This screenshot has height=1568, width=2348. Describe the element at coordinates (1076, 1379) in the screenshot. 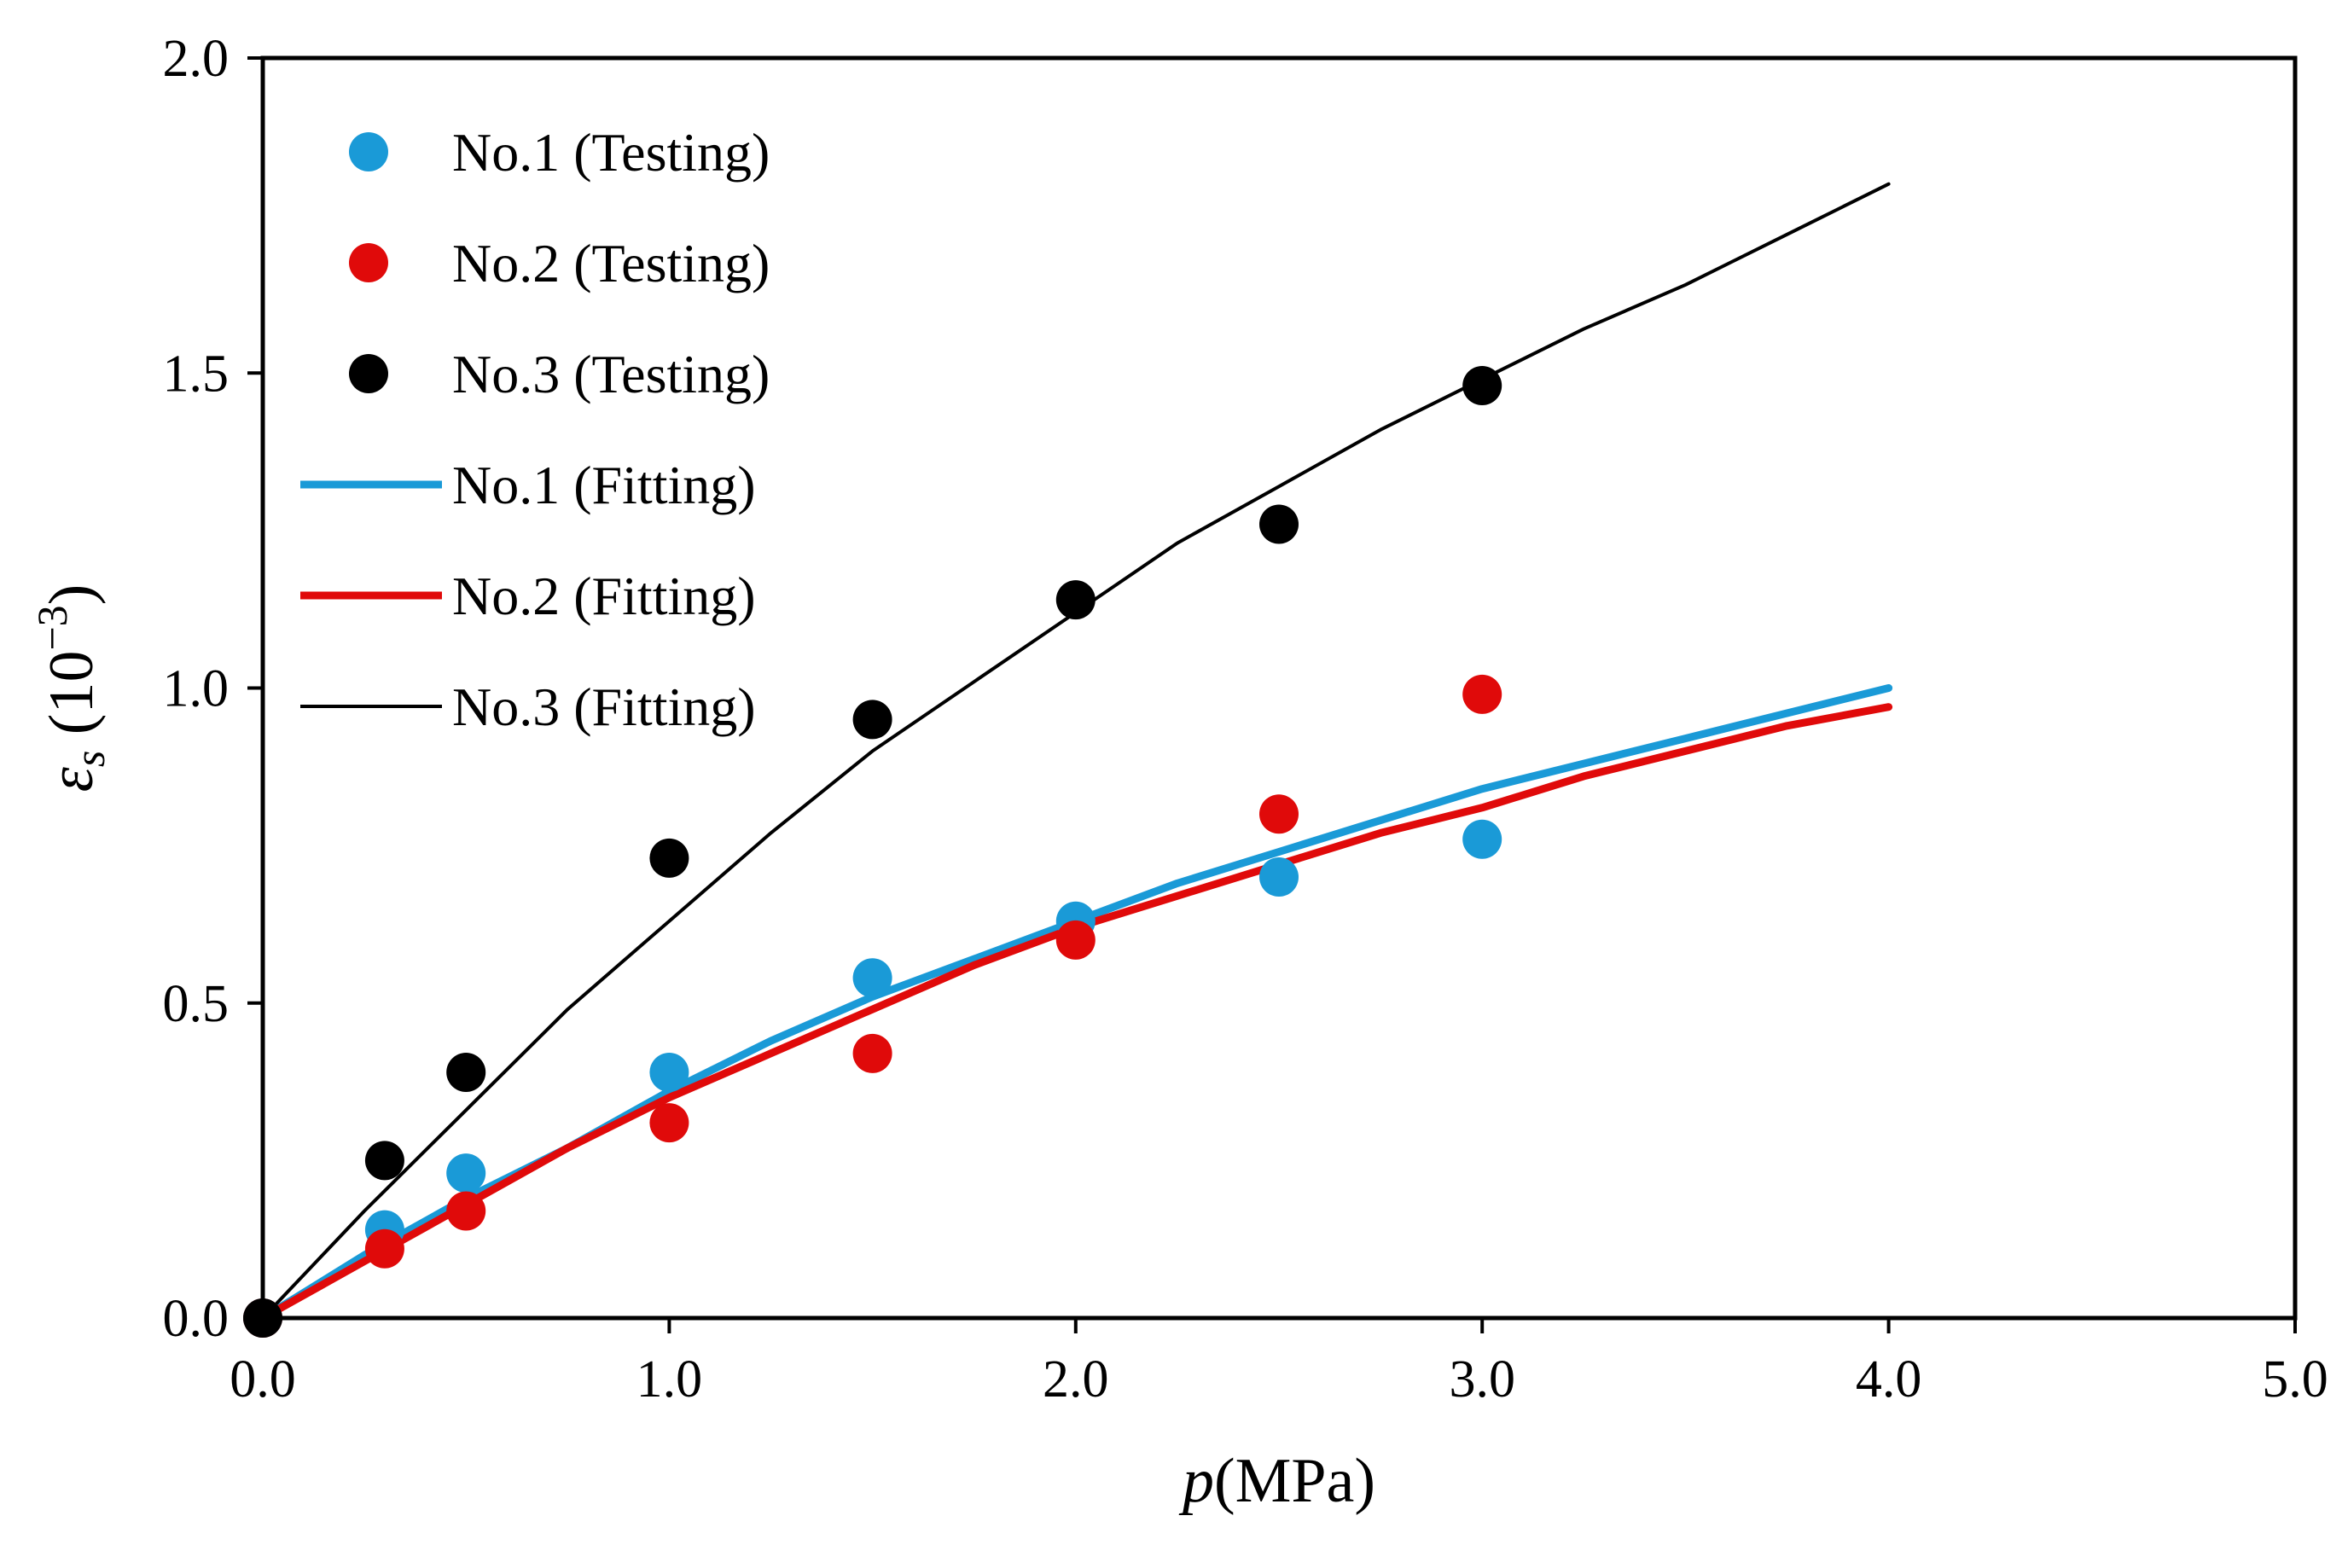

I see `x-tick-label: 2.0` at that location.